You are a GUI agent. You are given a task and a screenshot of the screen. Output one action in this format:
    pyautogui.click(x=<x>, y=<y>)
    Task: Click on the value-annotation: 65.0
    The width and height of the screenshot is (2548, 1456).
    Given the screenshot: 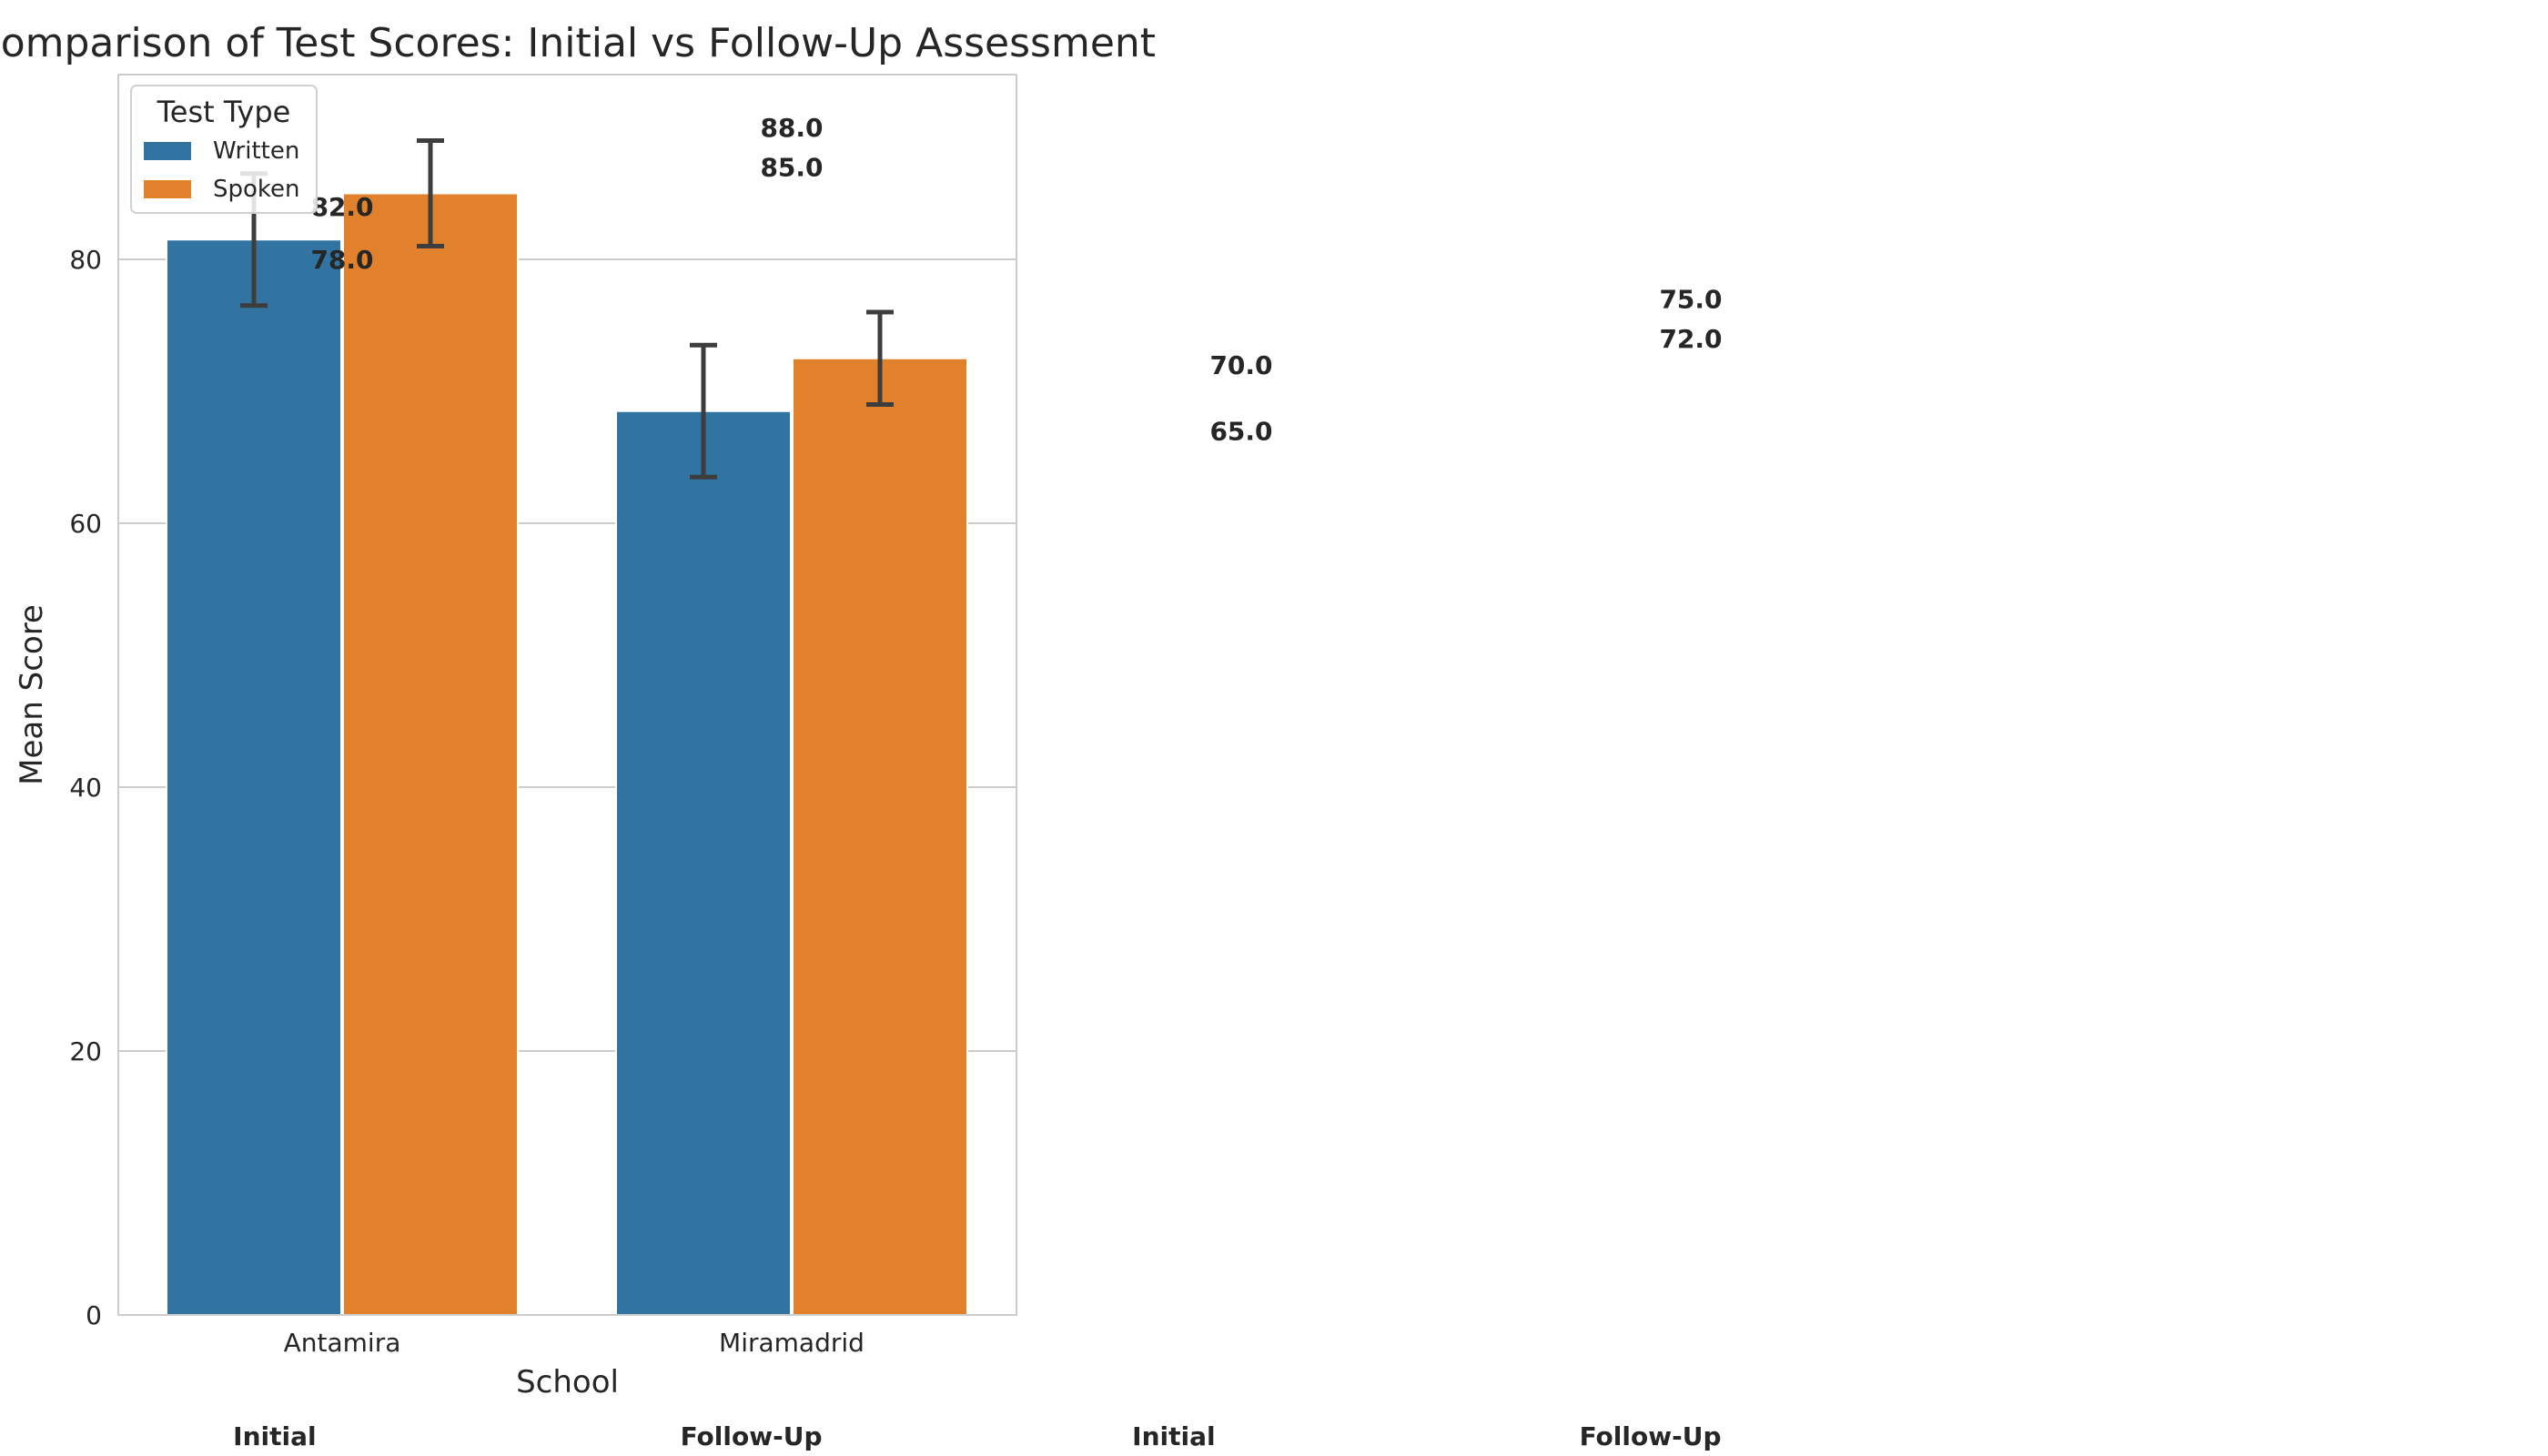 What is the action you would take?
    pyautogui.click(x=1240, y=432)
    